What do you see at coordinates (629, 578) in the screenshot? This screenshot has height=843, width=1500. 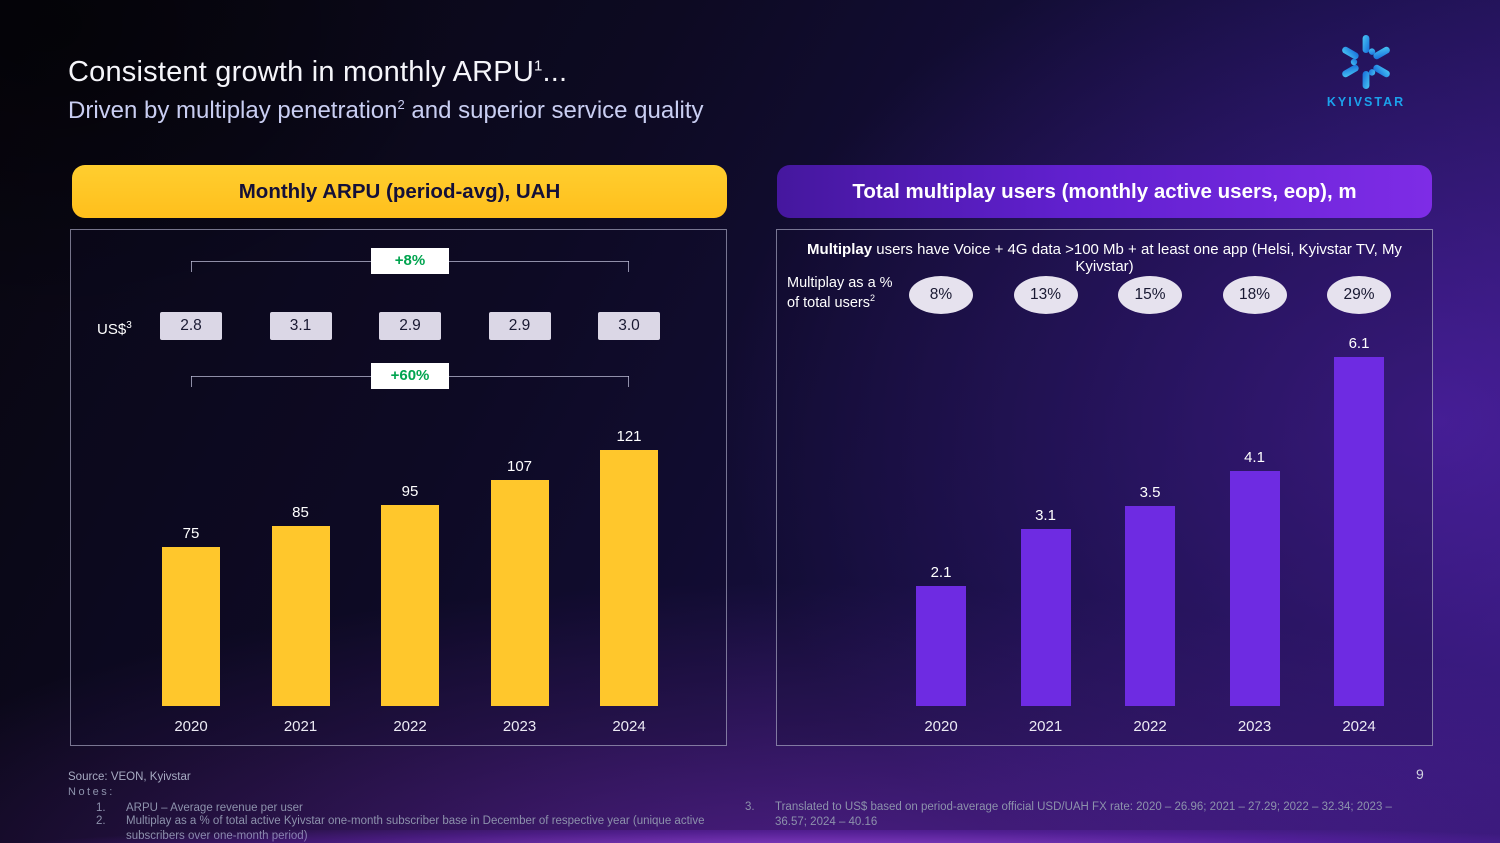 I see `arpu-bar-2024` at bounding box center [629, 578].